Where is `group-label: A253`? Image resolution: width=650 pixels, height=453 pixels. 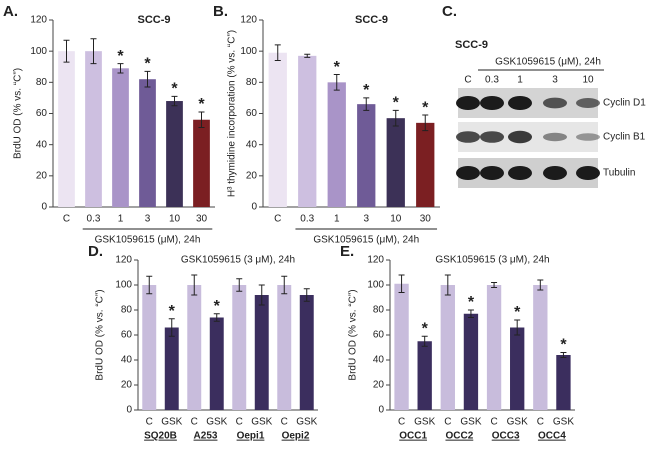 group-label: A253 is located at coordinates (206, 436).